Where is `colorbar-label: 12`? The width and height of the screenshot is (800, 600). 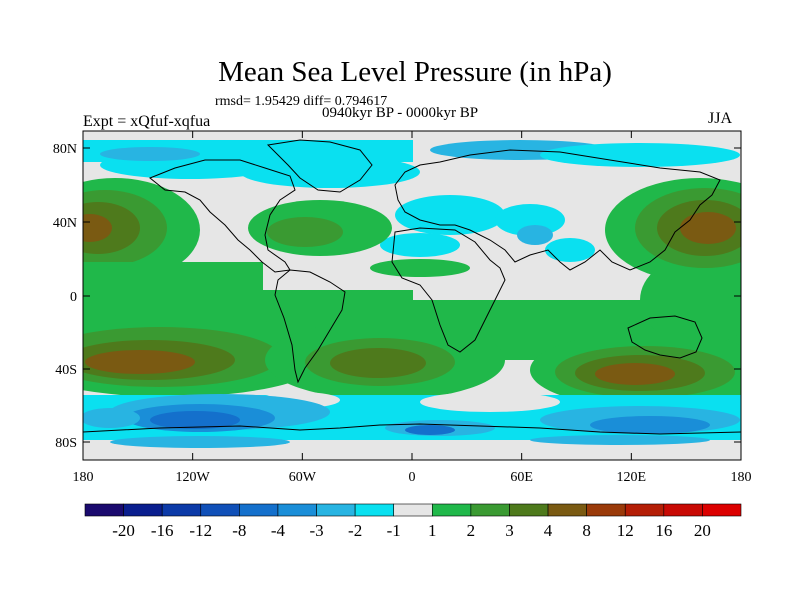
colorbar-label: 12 is located at coordinates (625, 530).